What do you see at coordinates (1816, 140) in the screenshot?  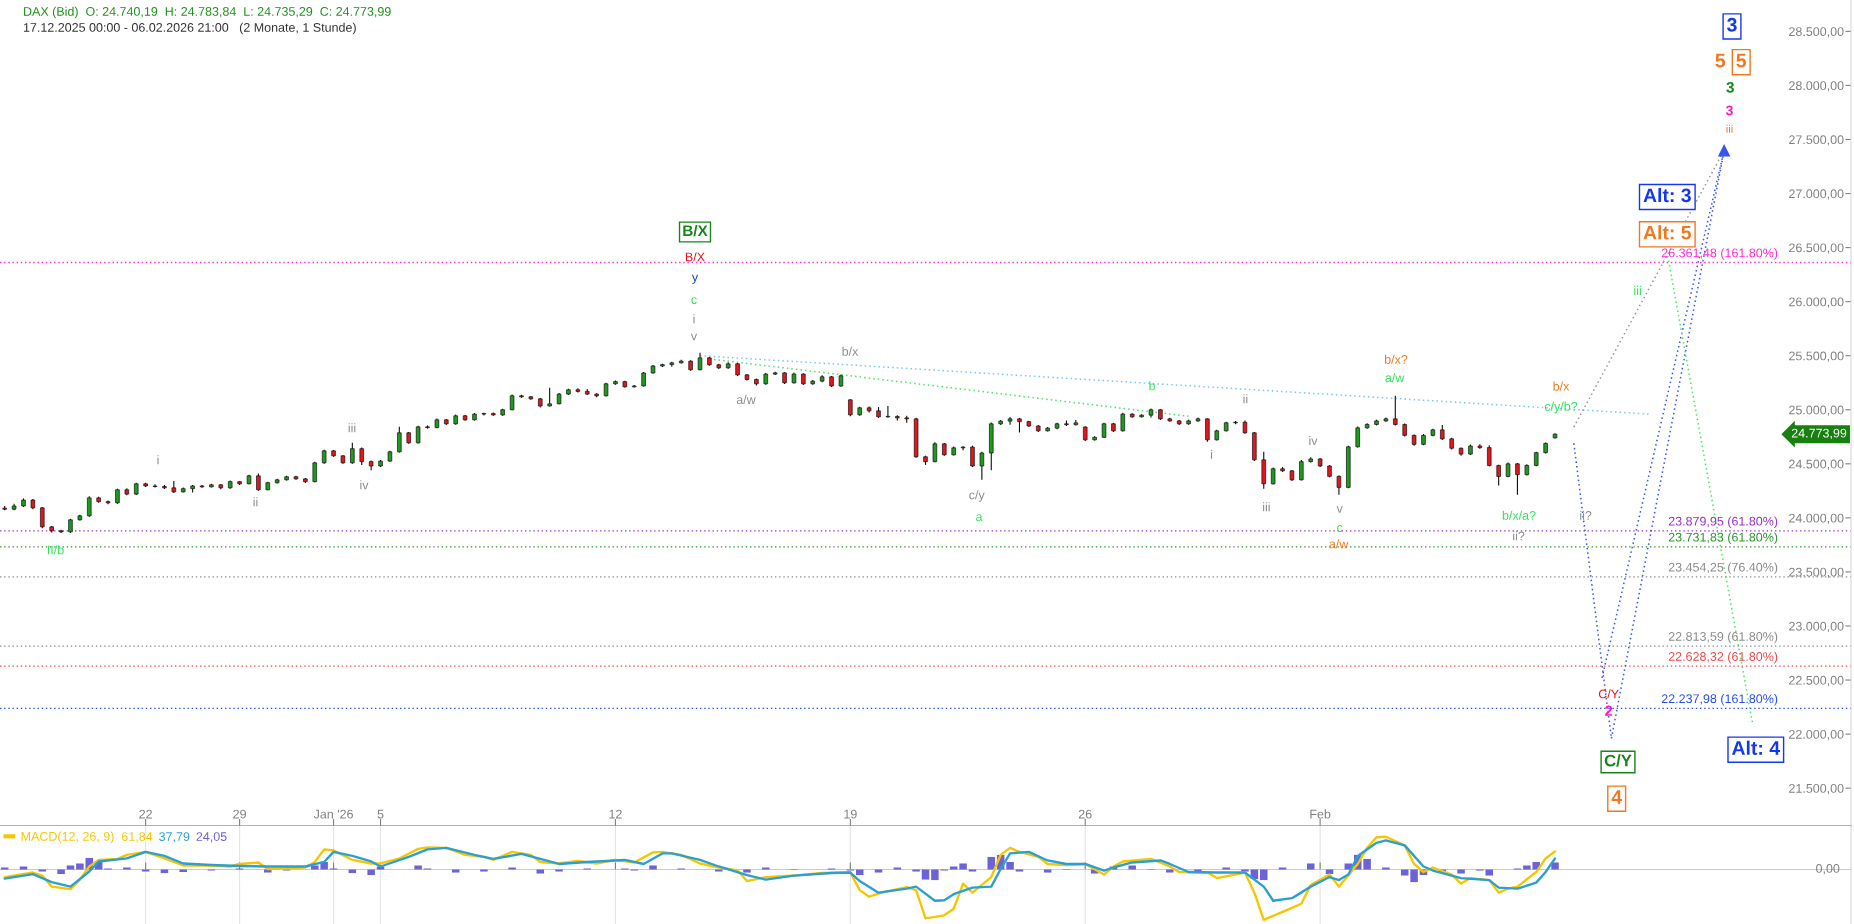 I see `y-tick-label: 27.500,00` at bounding box center [1816, 140].